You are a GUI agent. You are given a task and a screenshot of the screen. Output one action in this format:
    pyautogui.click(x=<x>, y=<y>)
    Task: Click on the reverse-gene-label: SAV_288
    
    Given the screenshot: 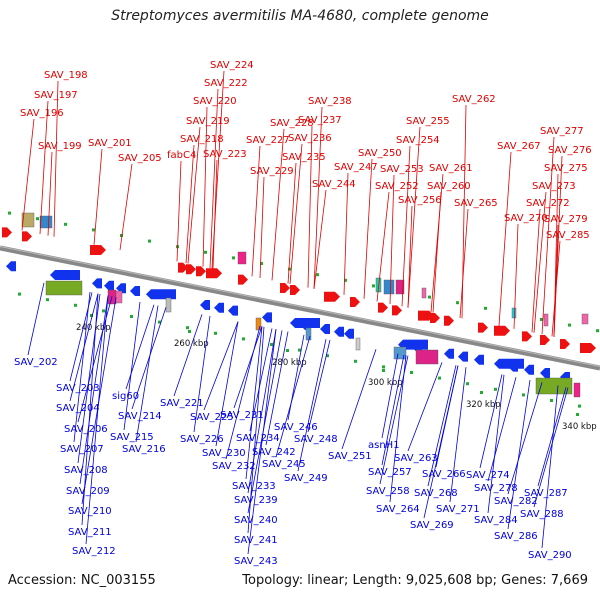 What is the action you would take?
    pyautogui.click(x=542, y=514)
    